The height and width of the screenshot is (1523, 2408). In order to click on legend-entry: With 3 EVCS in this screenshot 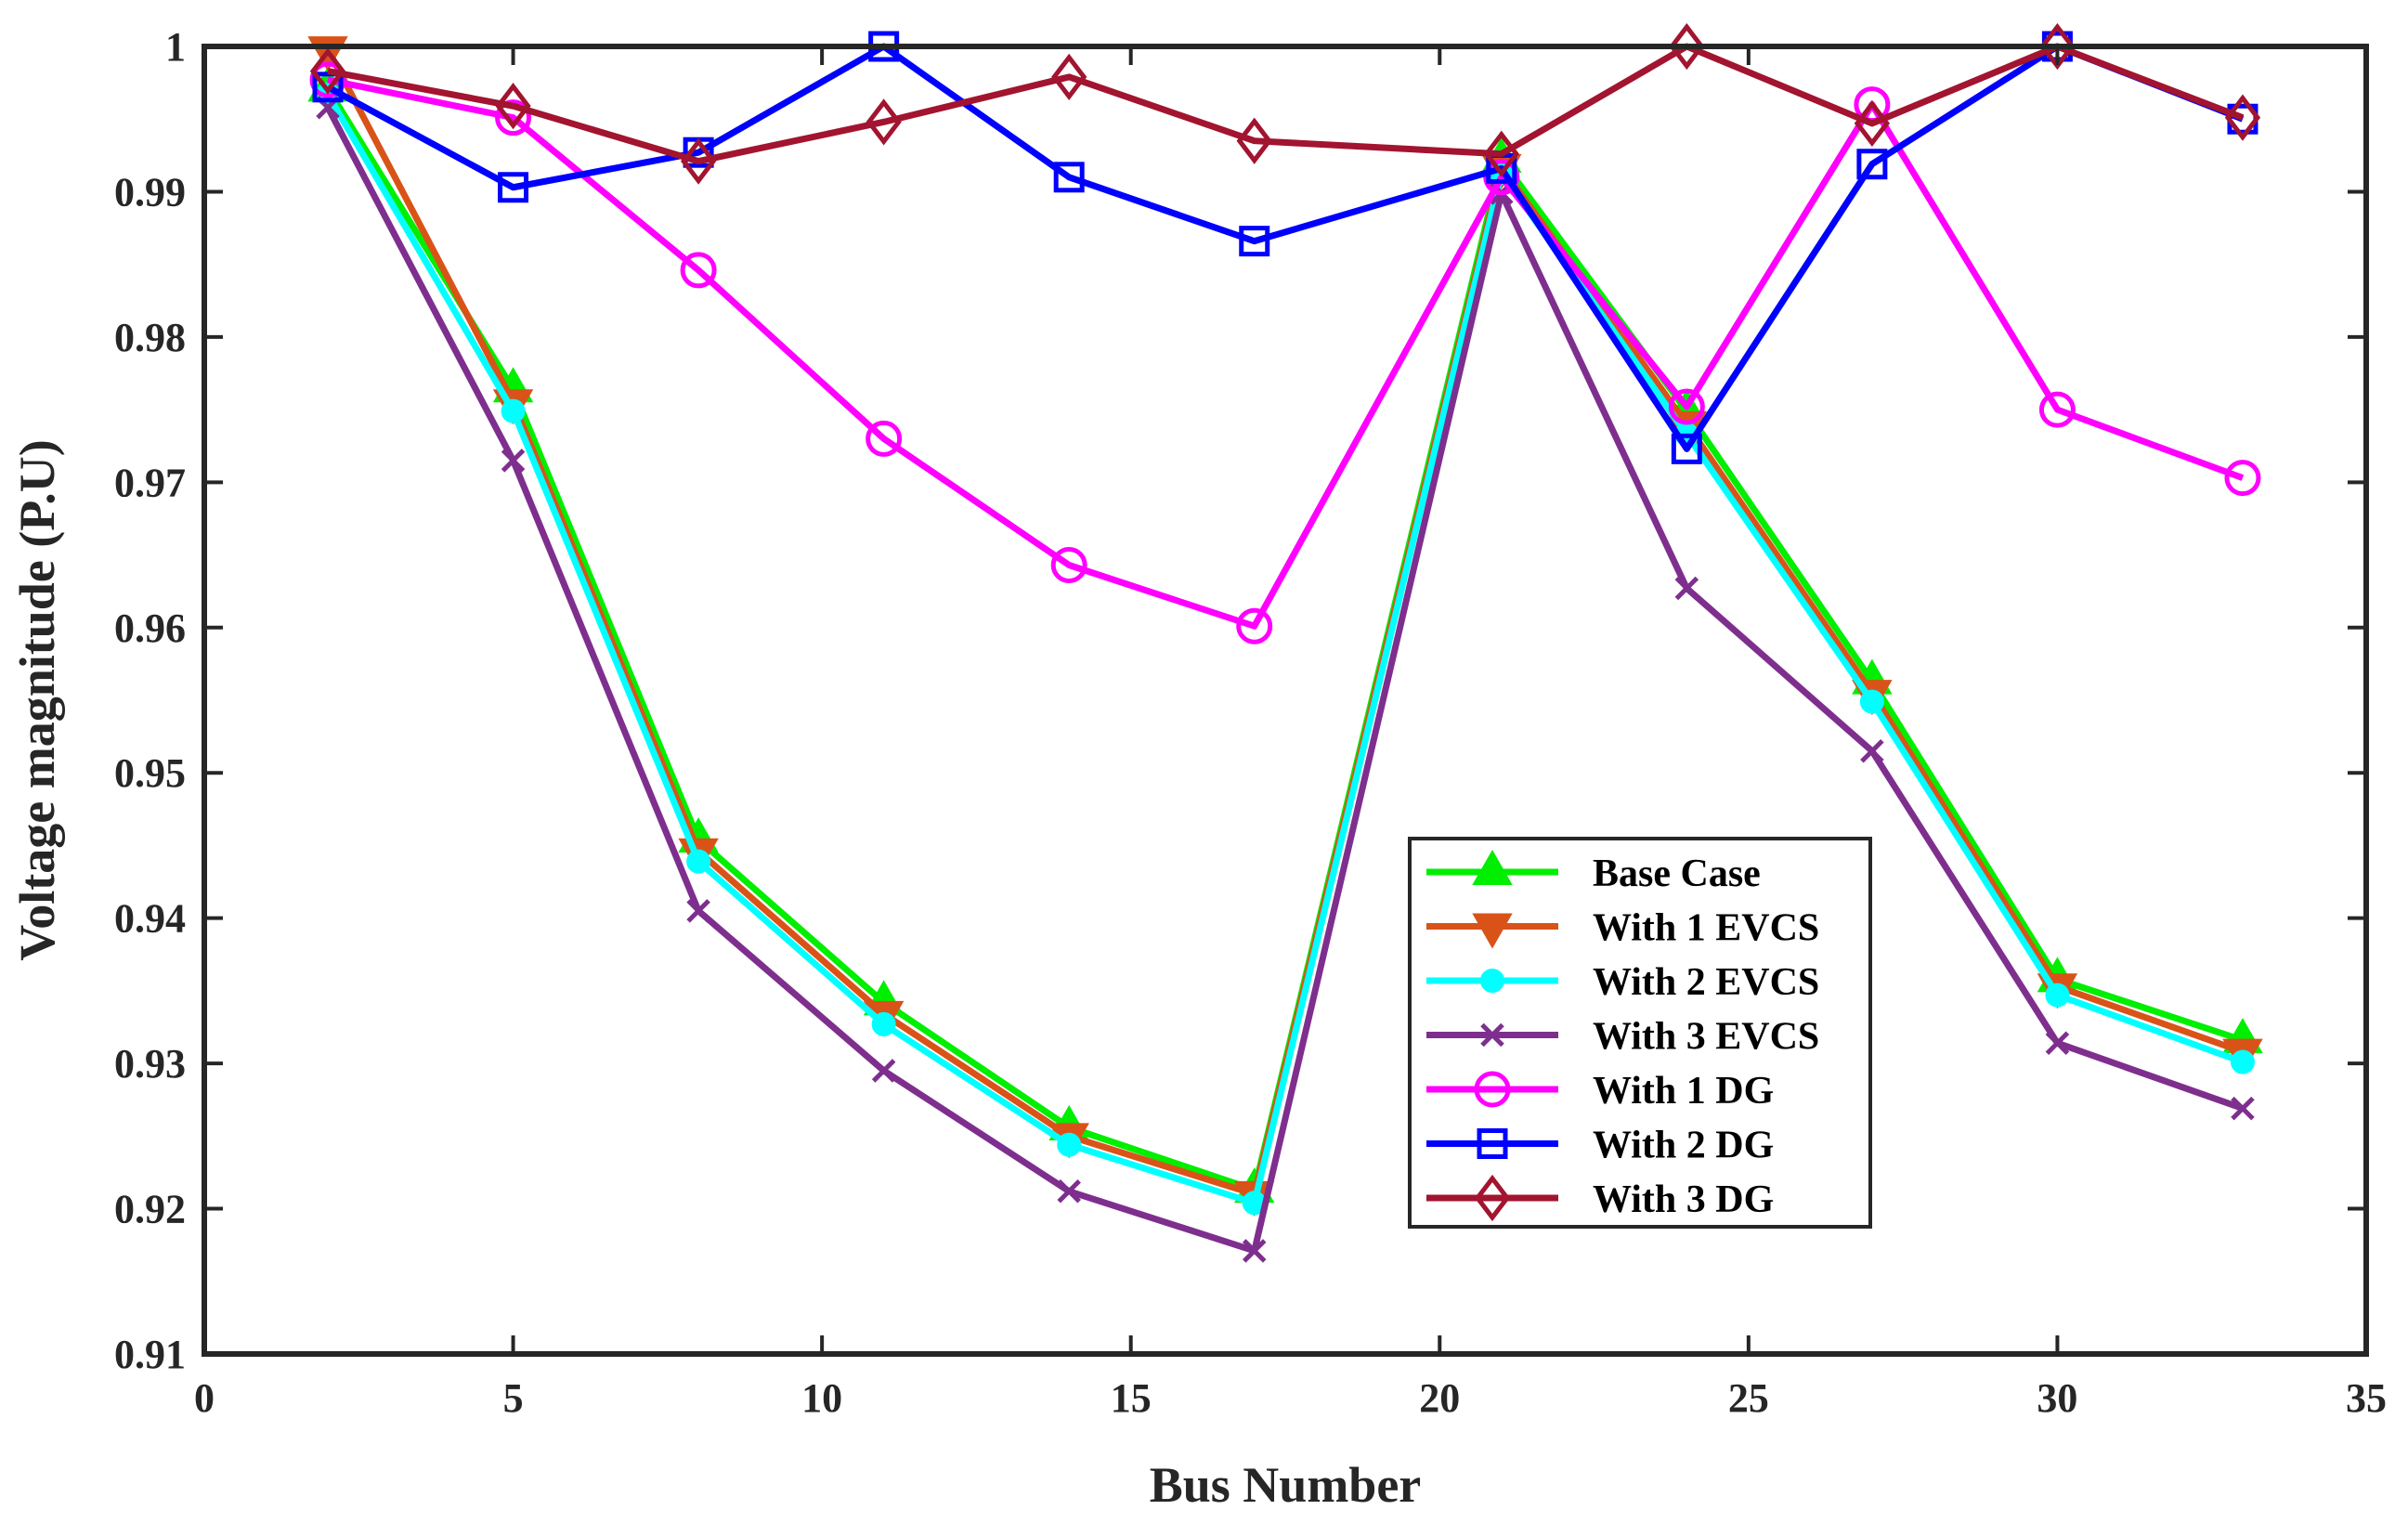, I will do `click(1623, 1037)`.